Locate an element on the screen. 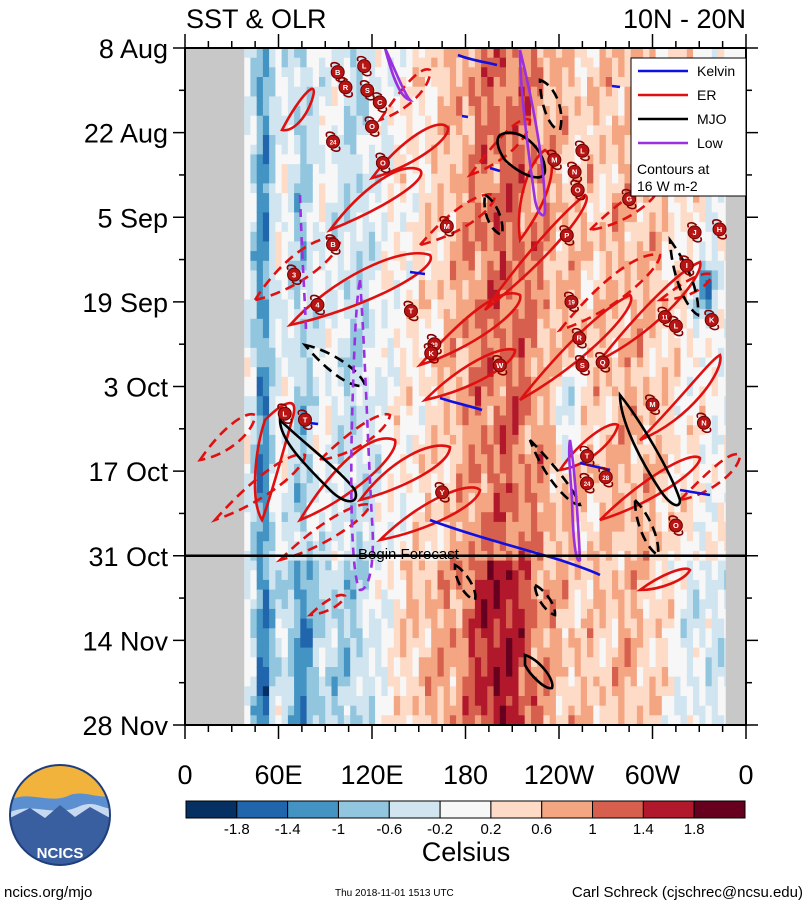 Image resolution: width=809 pixels, height=907 pixels. legend-note: 16 W m-2 is located at coordinates (667, 186).